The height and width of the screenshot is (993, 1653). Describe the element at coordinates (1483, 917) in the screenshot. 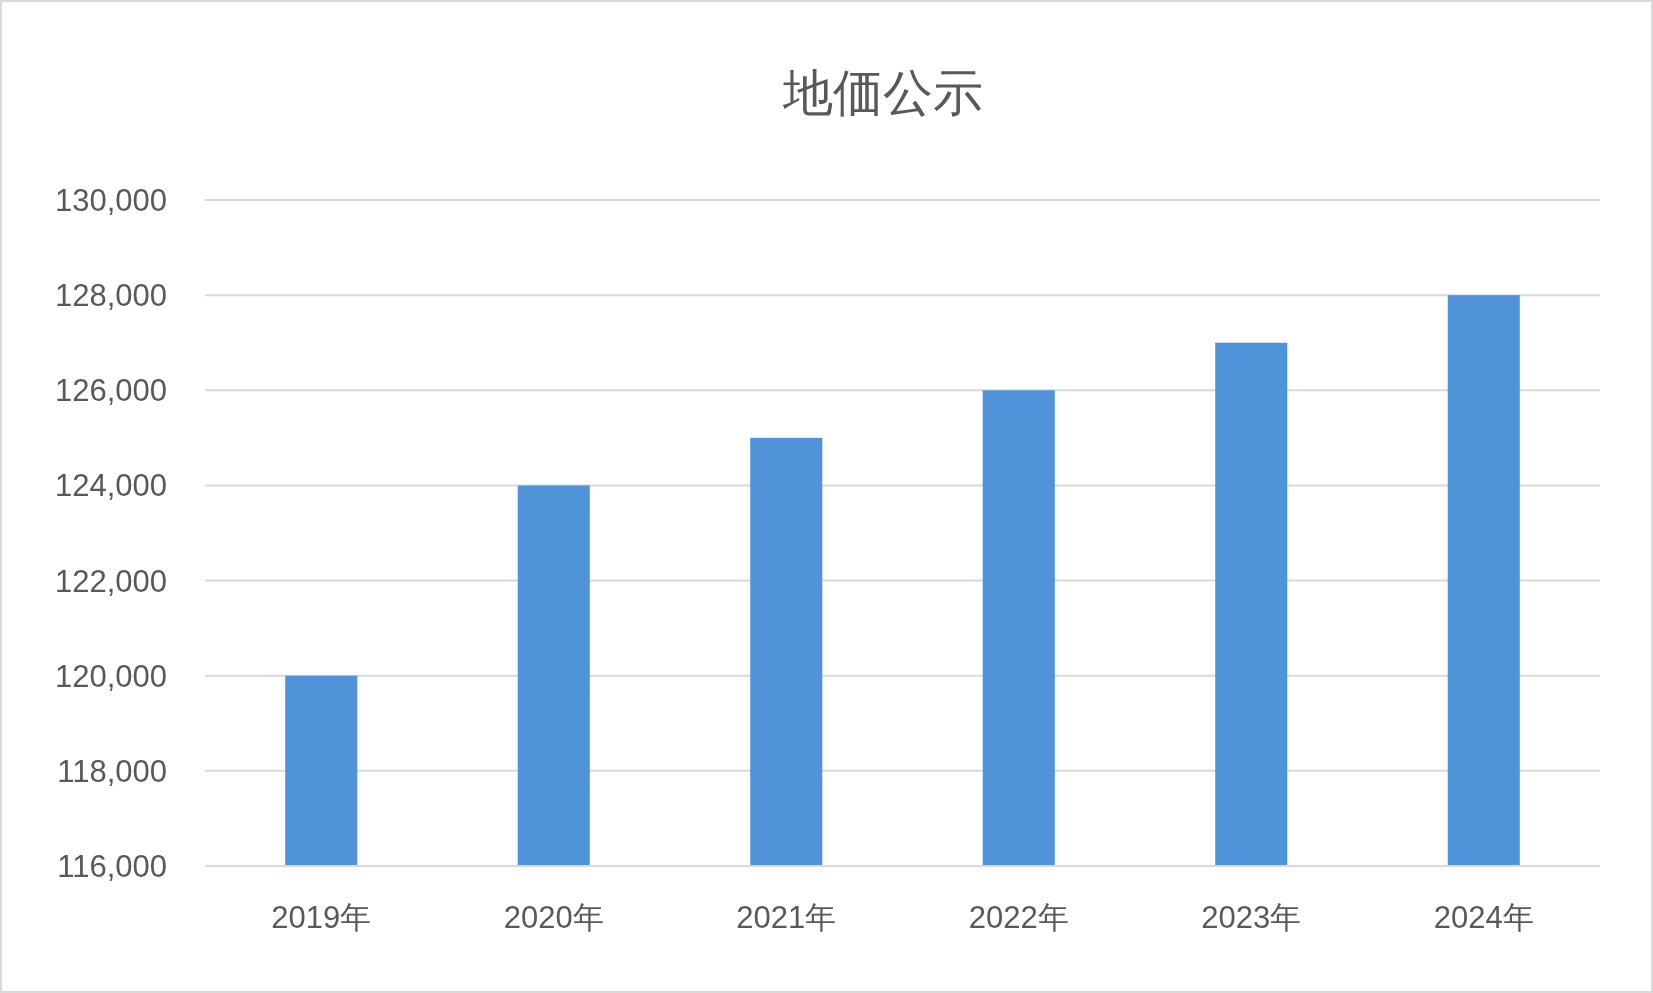

I see `x-tick-label: 2024年` at that location.